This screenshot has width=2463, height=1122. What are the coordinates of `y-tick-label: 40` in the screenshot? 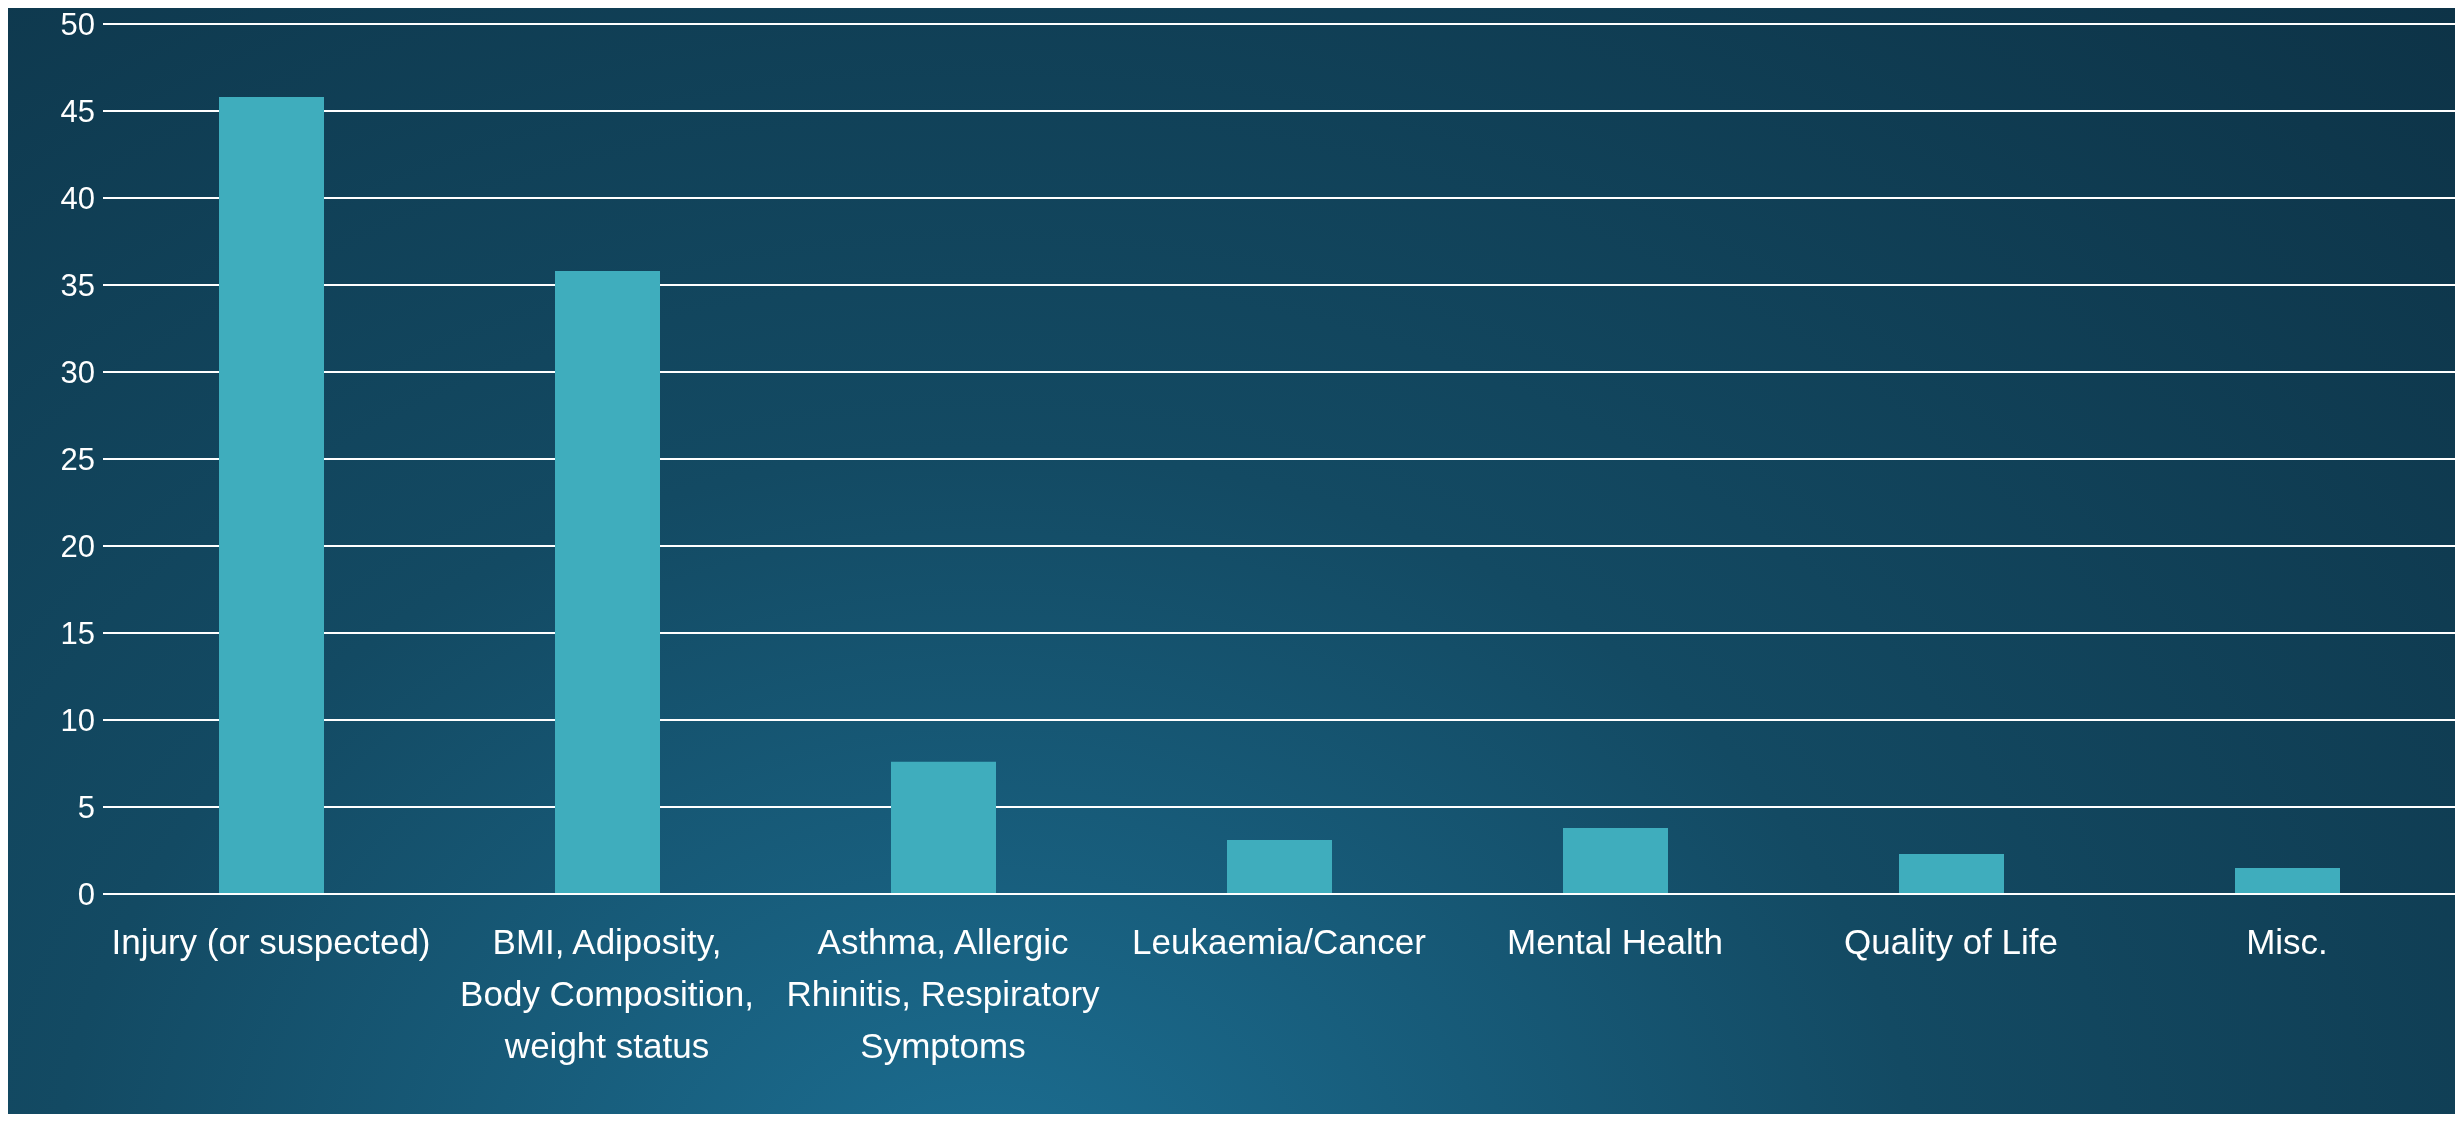 It's located at (77, 199).